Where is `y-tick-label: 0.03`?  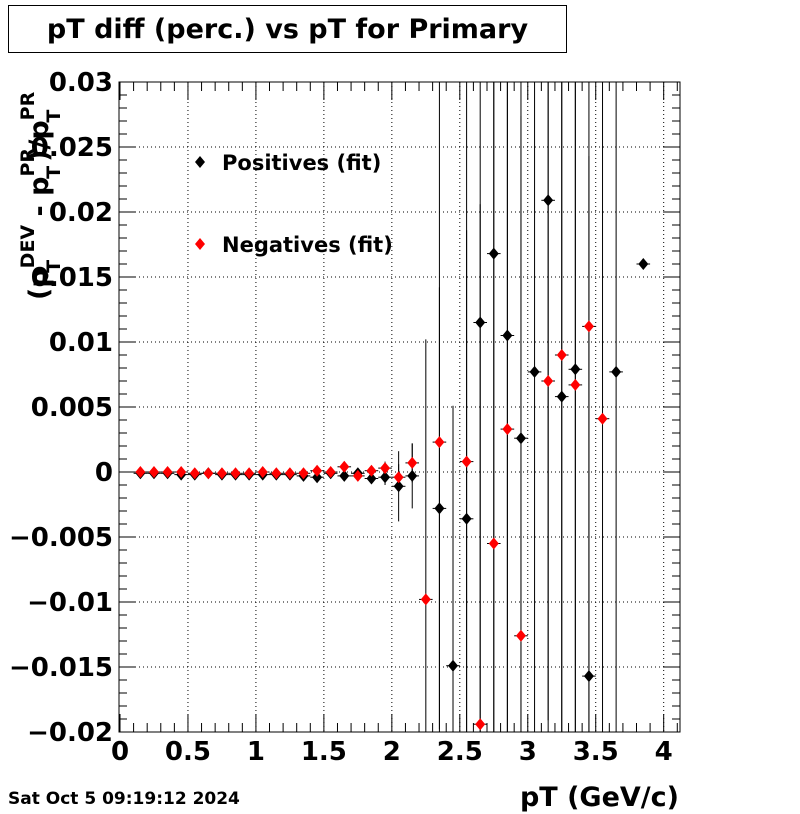 y-tick-label: 0.03 is located at coordinates (81, 83).